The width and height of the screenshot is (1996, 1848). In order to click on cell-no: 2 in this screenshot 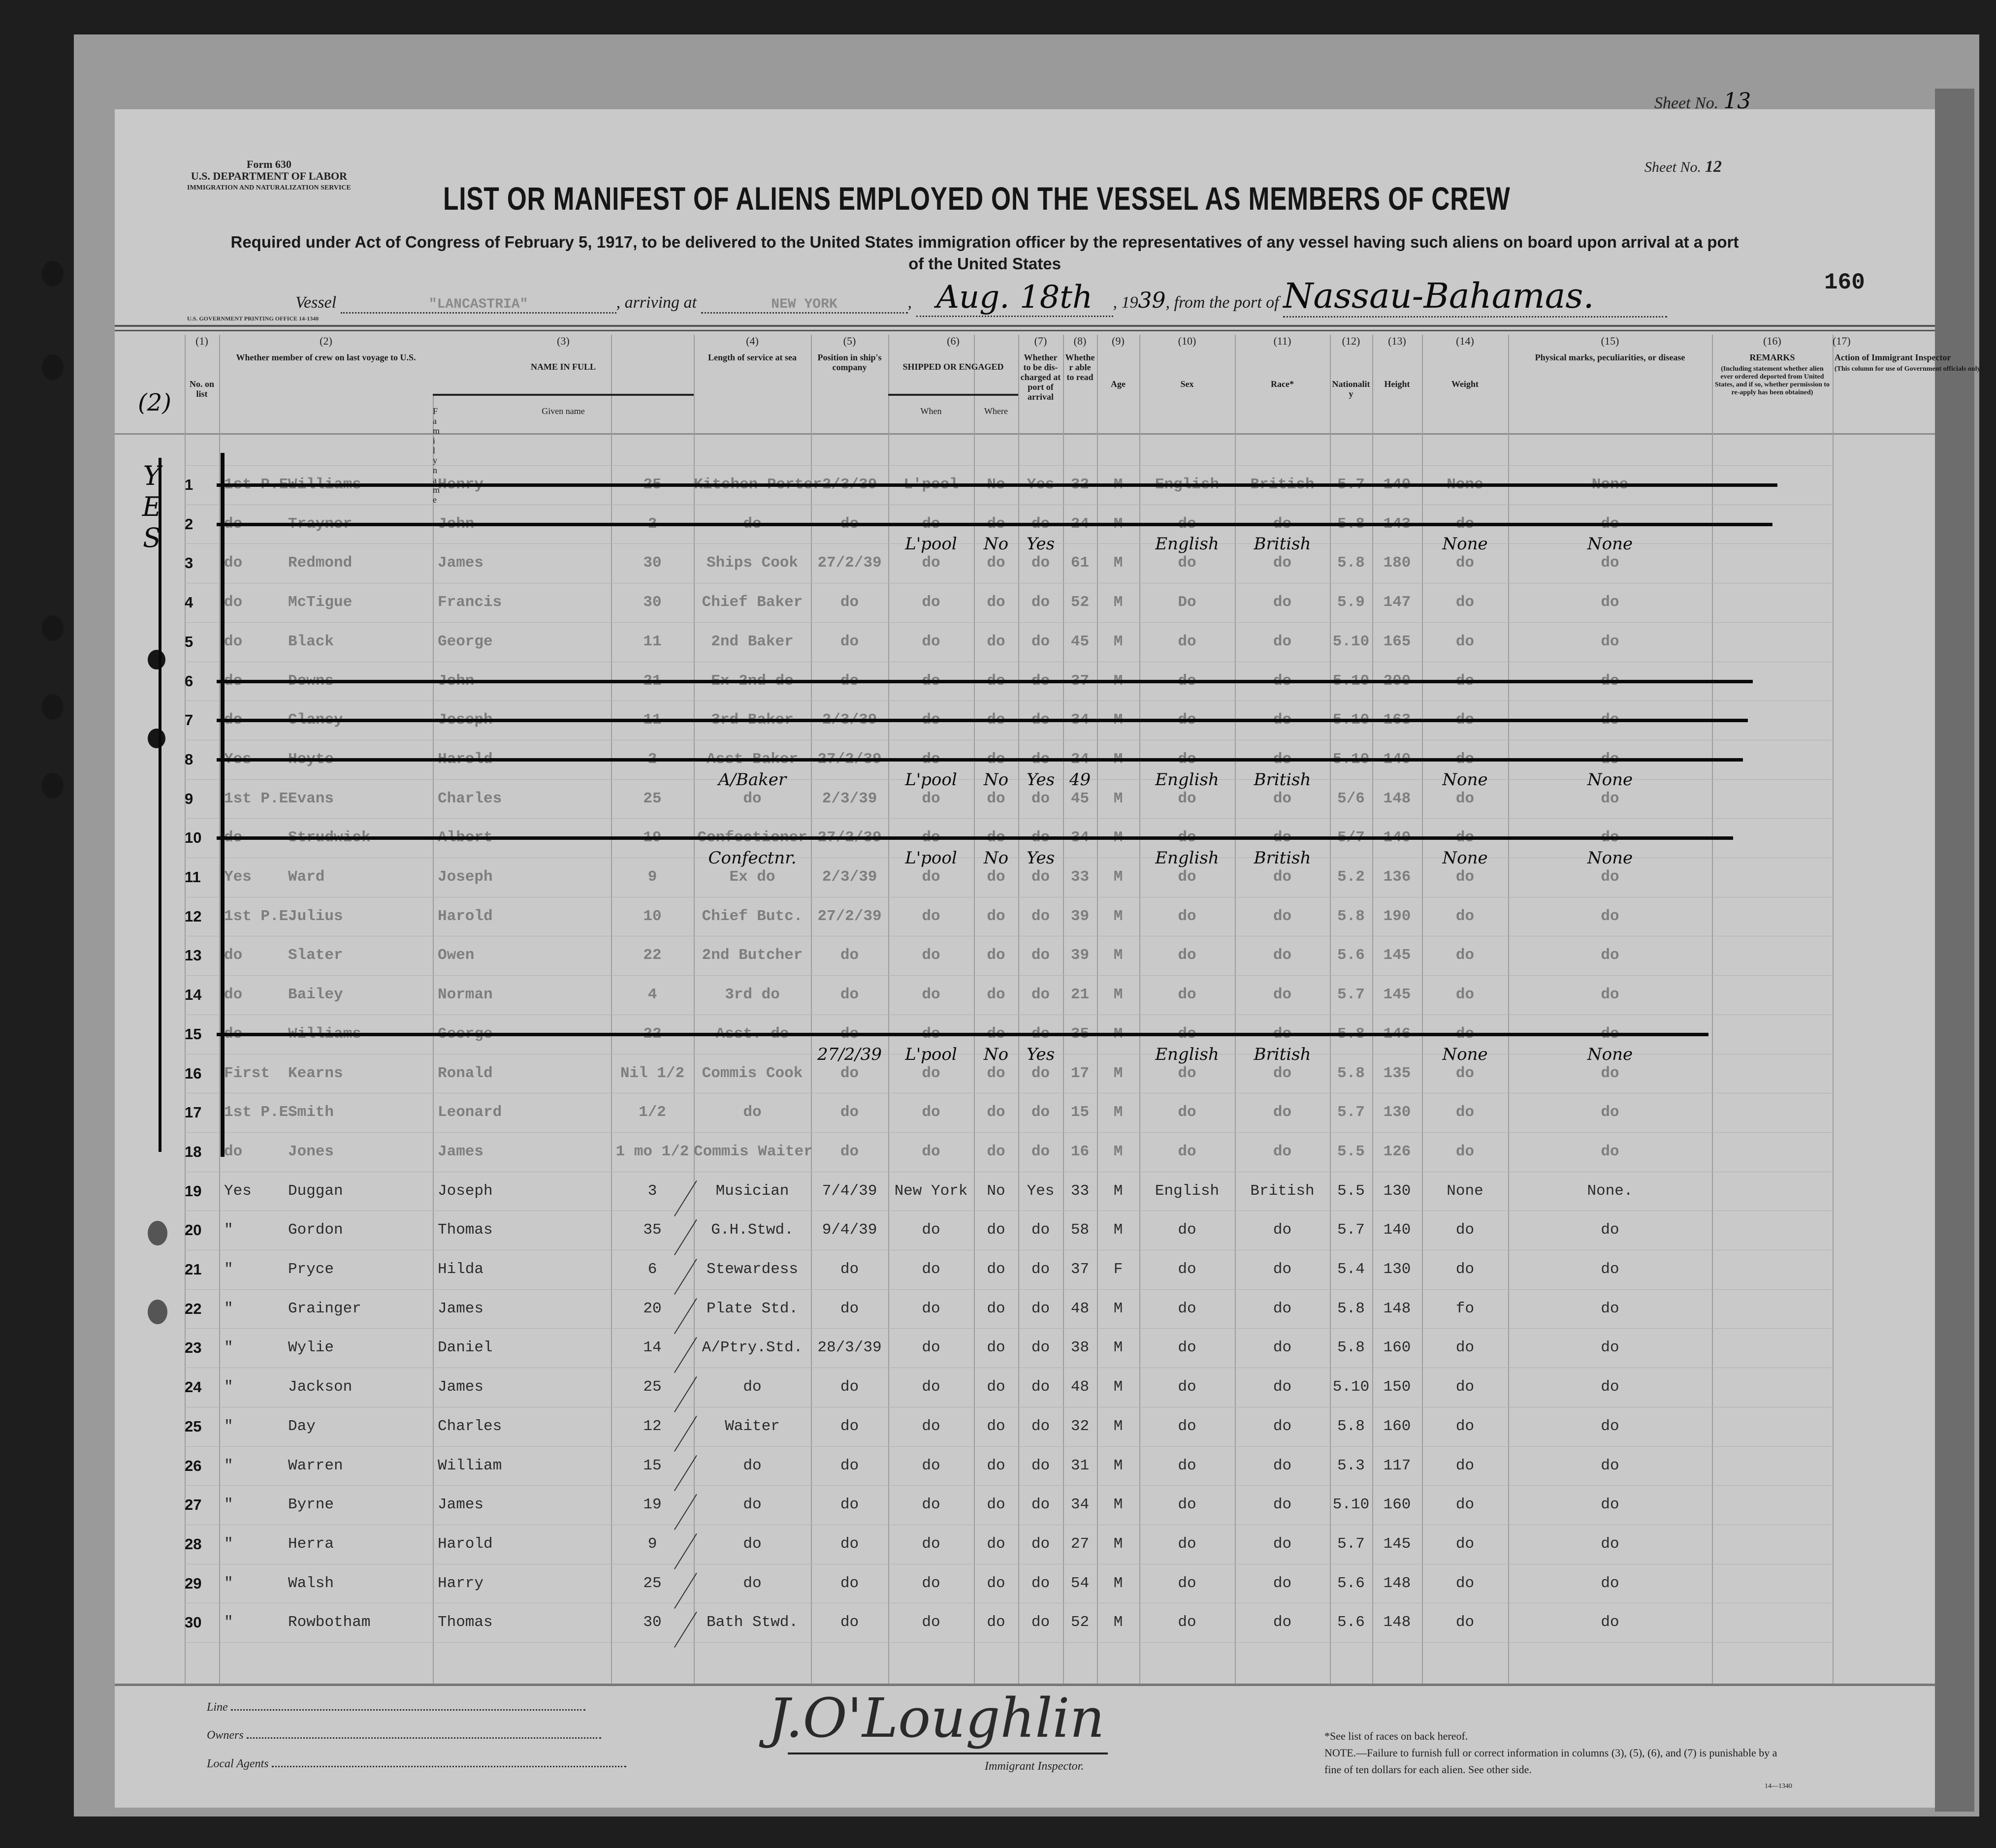, I will do `click(189, 524)`.